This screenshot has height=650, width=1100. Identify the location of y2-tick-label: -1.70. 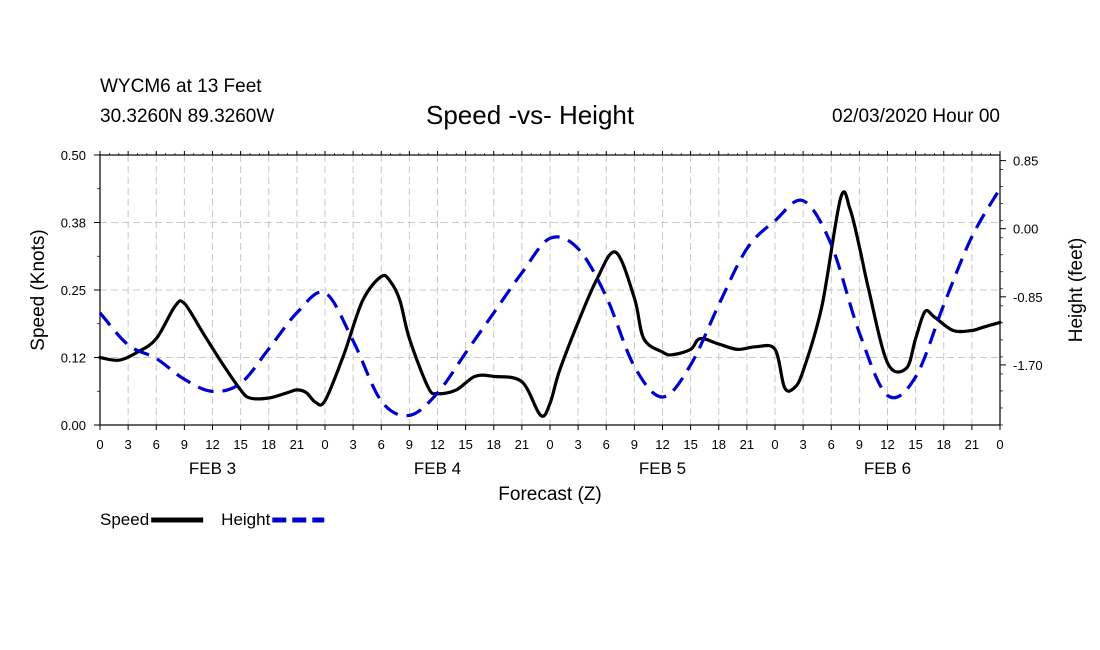
(1028, 365).